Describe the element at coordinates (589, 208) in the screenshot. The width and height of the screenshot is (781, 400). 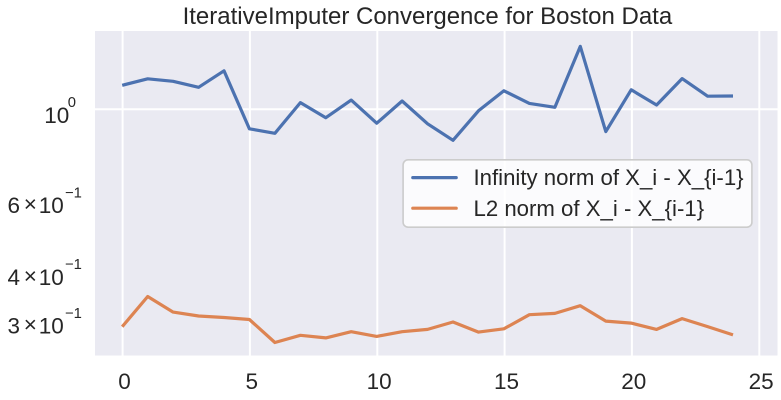
I see `svg-text: L2 norm of X_i - X_{i-1}` at that location.